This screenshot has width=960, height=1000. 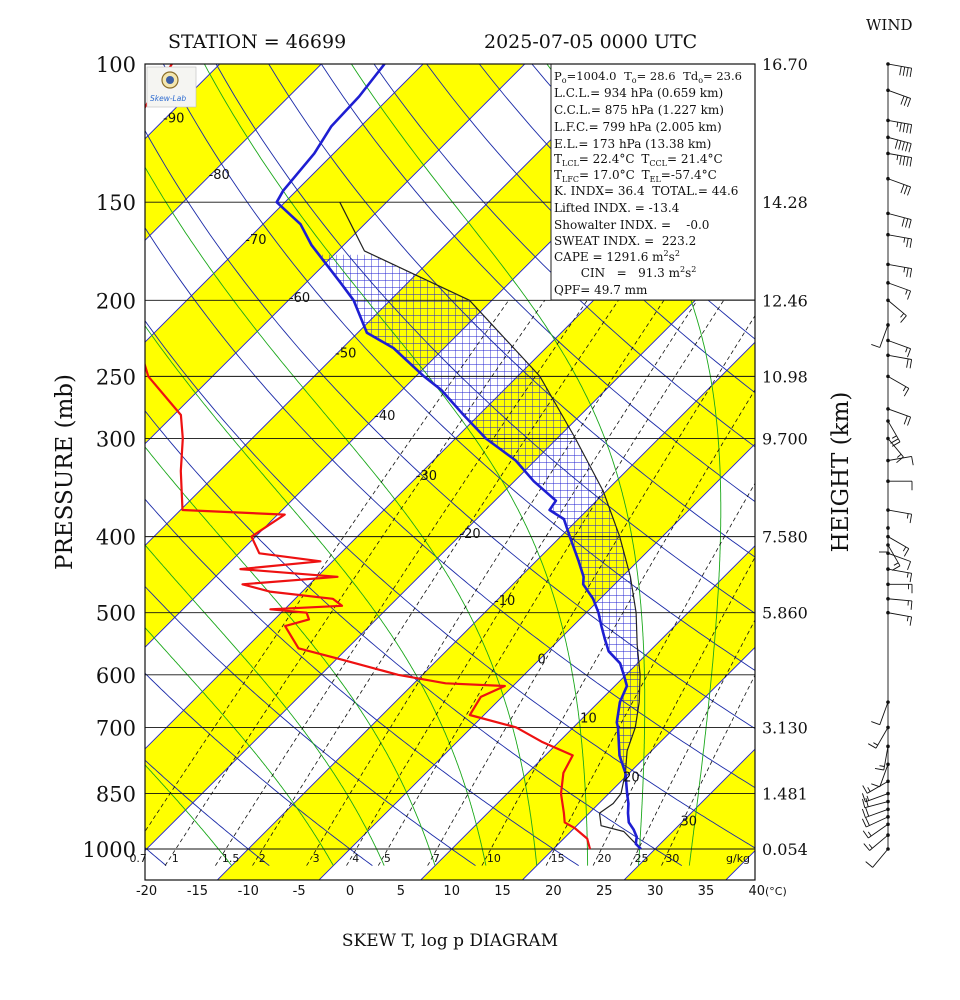 What do you see at coordinates (757, 891) in the screenshot?
I see `temp-tick: 40` at bounding box center [757, 891].